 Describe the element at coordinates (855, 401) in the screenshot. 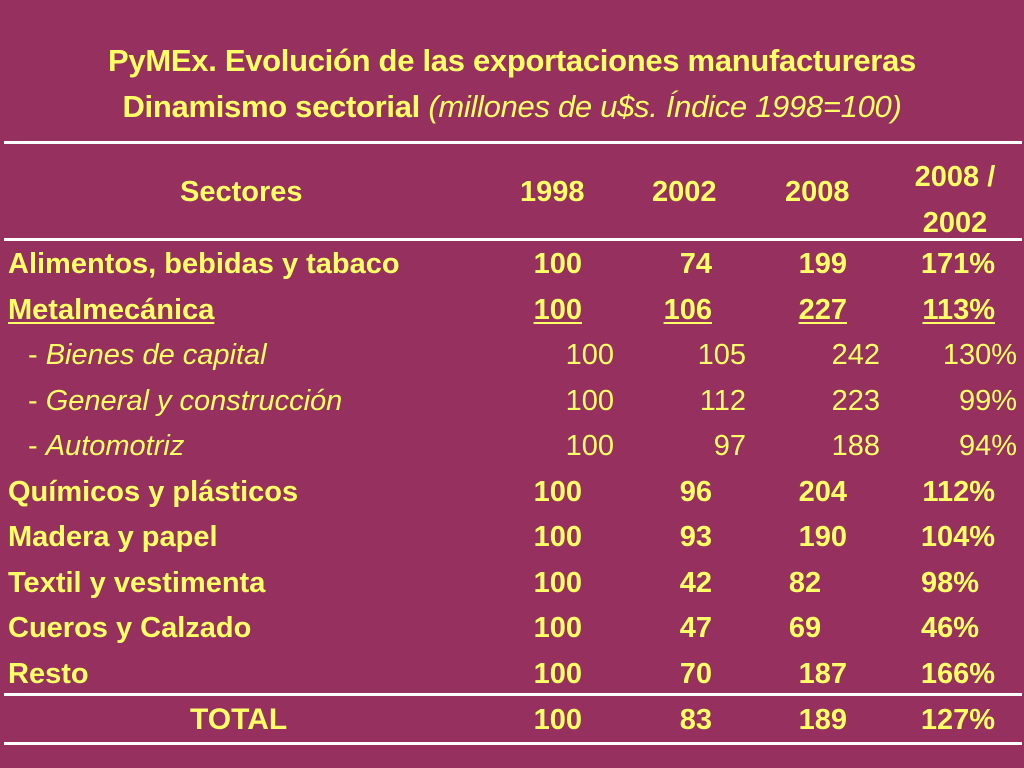

I see `cell-2008: 223` at that location.